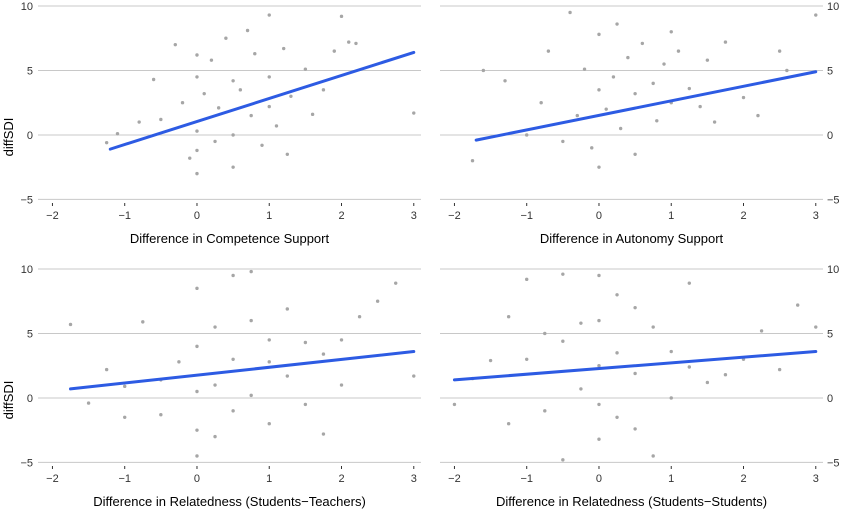 The width and height of the screenshot is (851, 511). What do you see at coordinates (833, 463) in the screenshot?
I see `panel-4-y-tick-label: −5` at bounding box center [833, 463].